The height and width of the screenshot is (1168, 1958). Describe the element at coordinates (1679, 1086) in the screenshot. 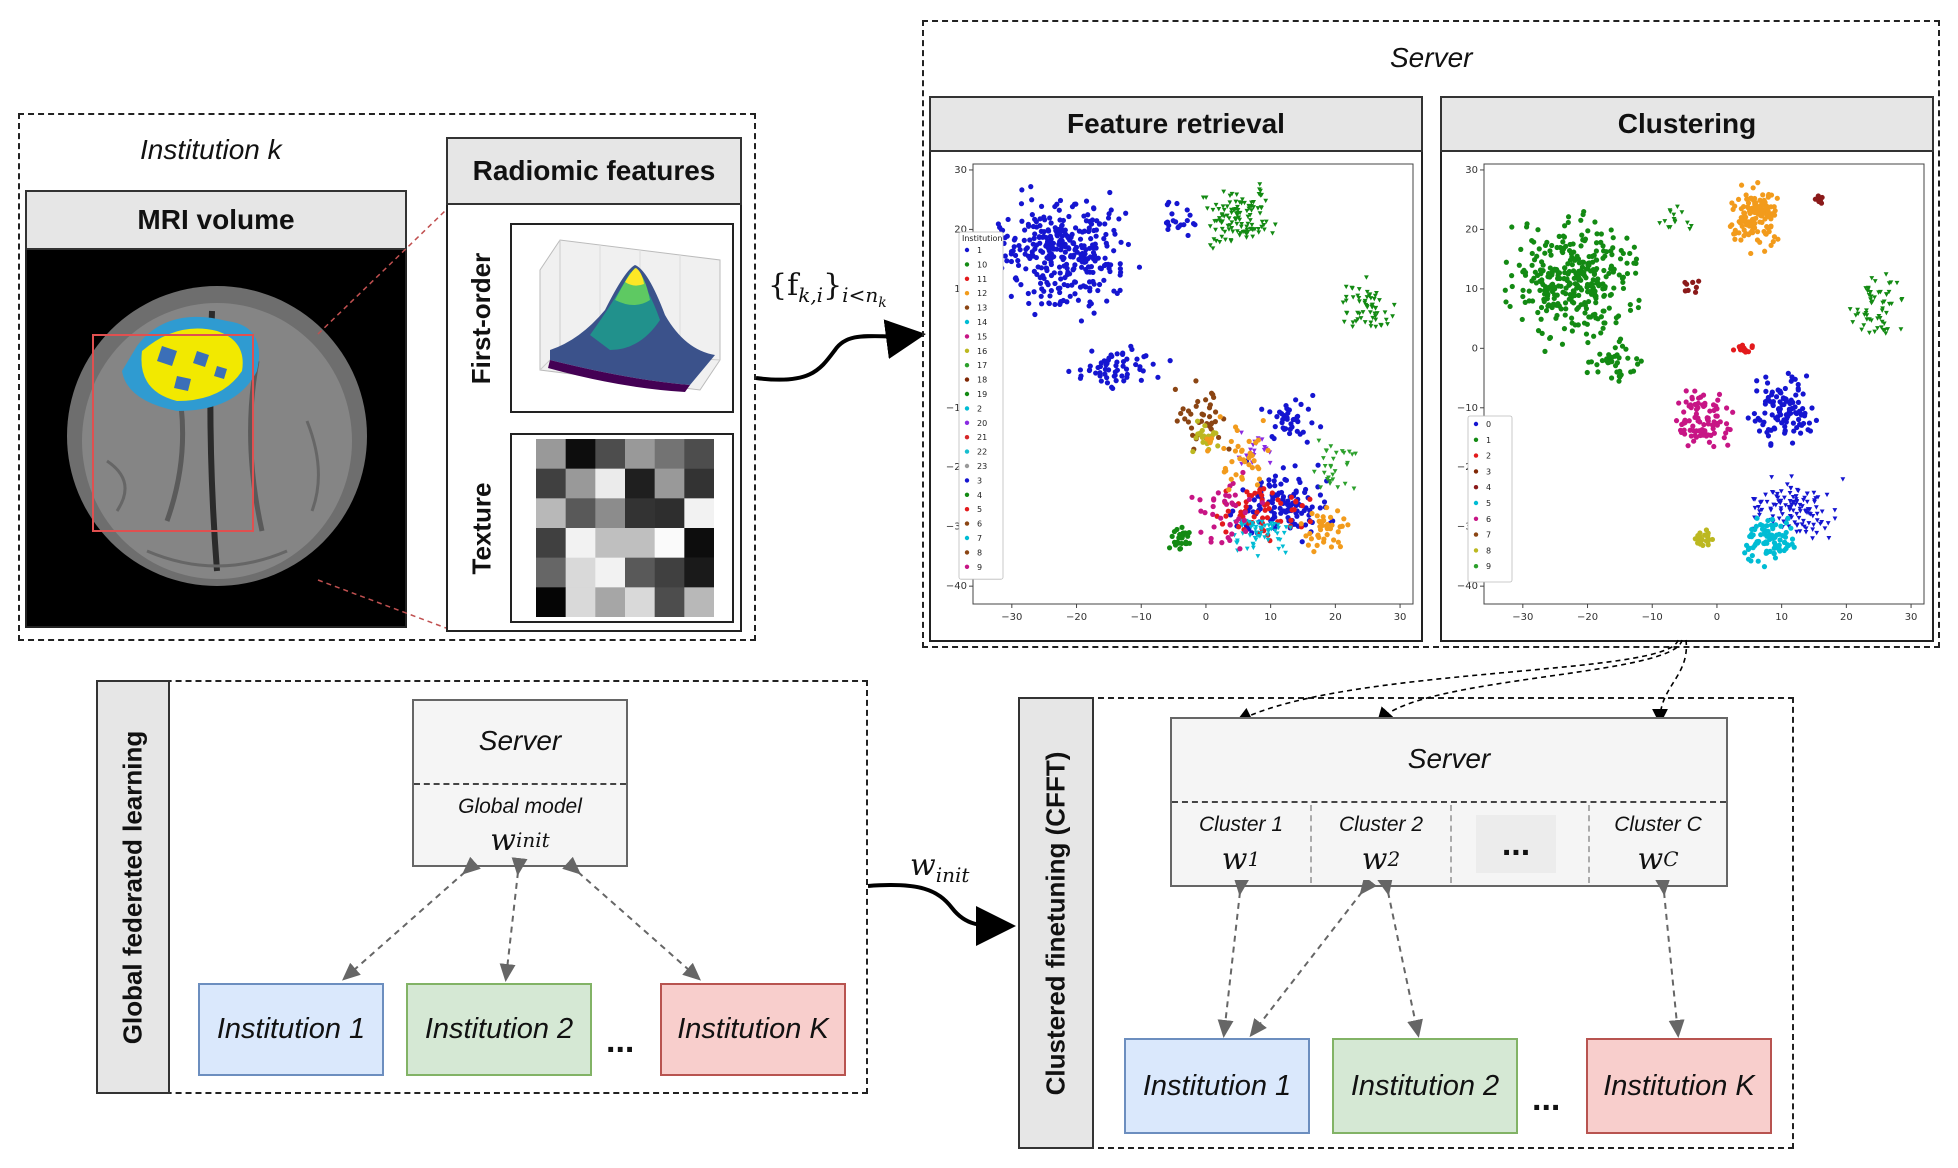

I see `cfft-institution-k: Institution K` at that location.